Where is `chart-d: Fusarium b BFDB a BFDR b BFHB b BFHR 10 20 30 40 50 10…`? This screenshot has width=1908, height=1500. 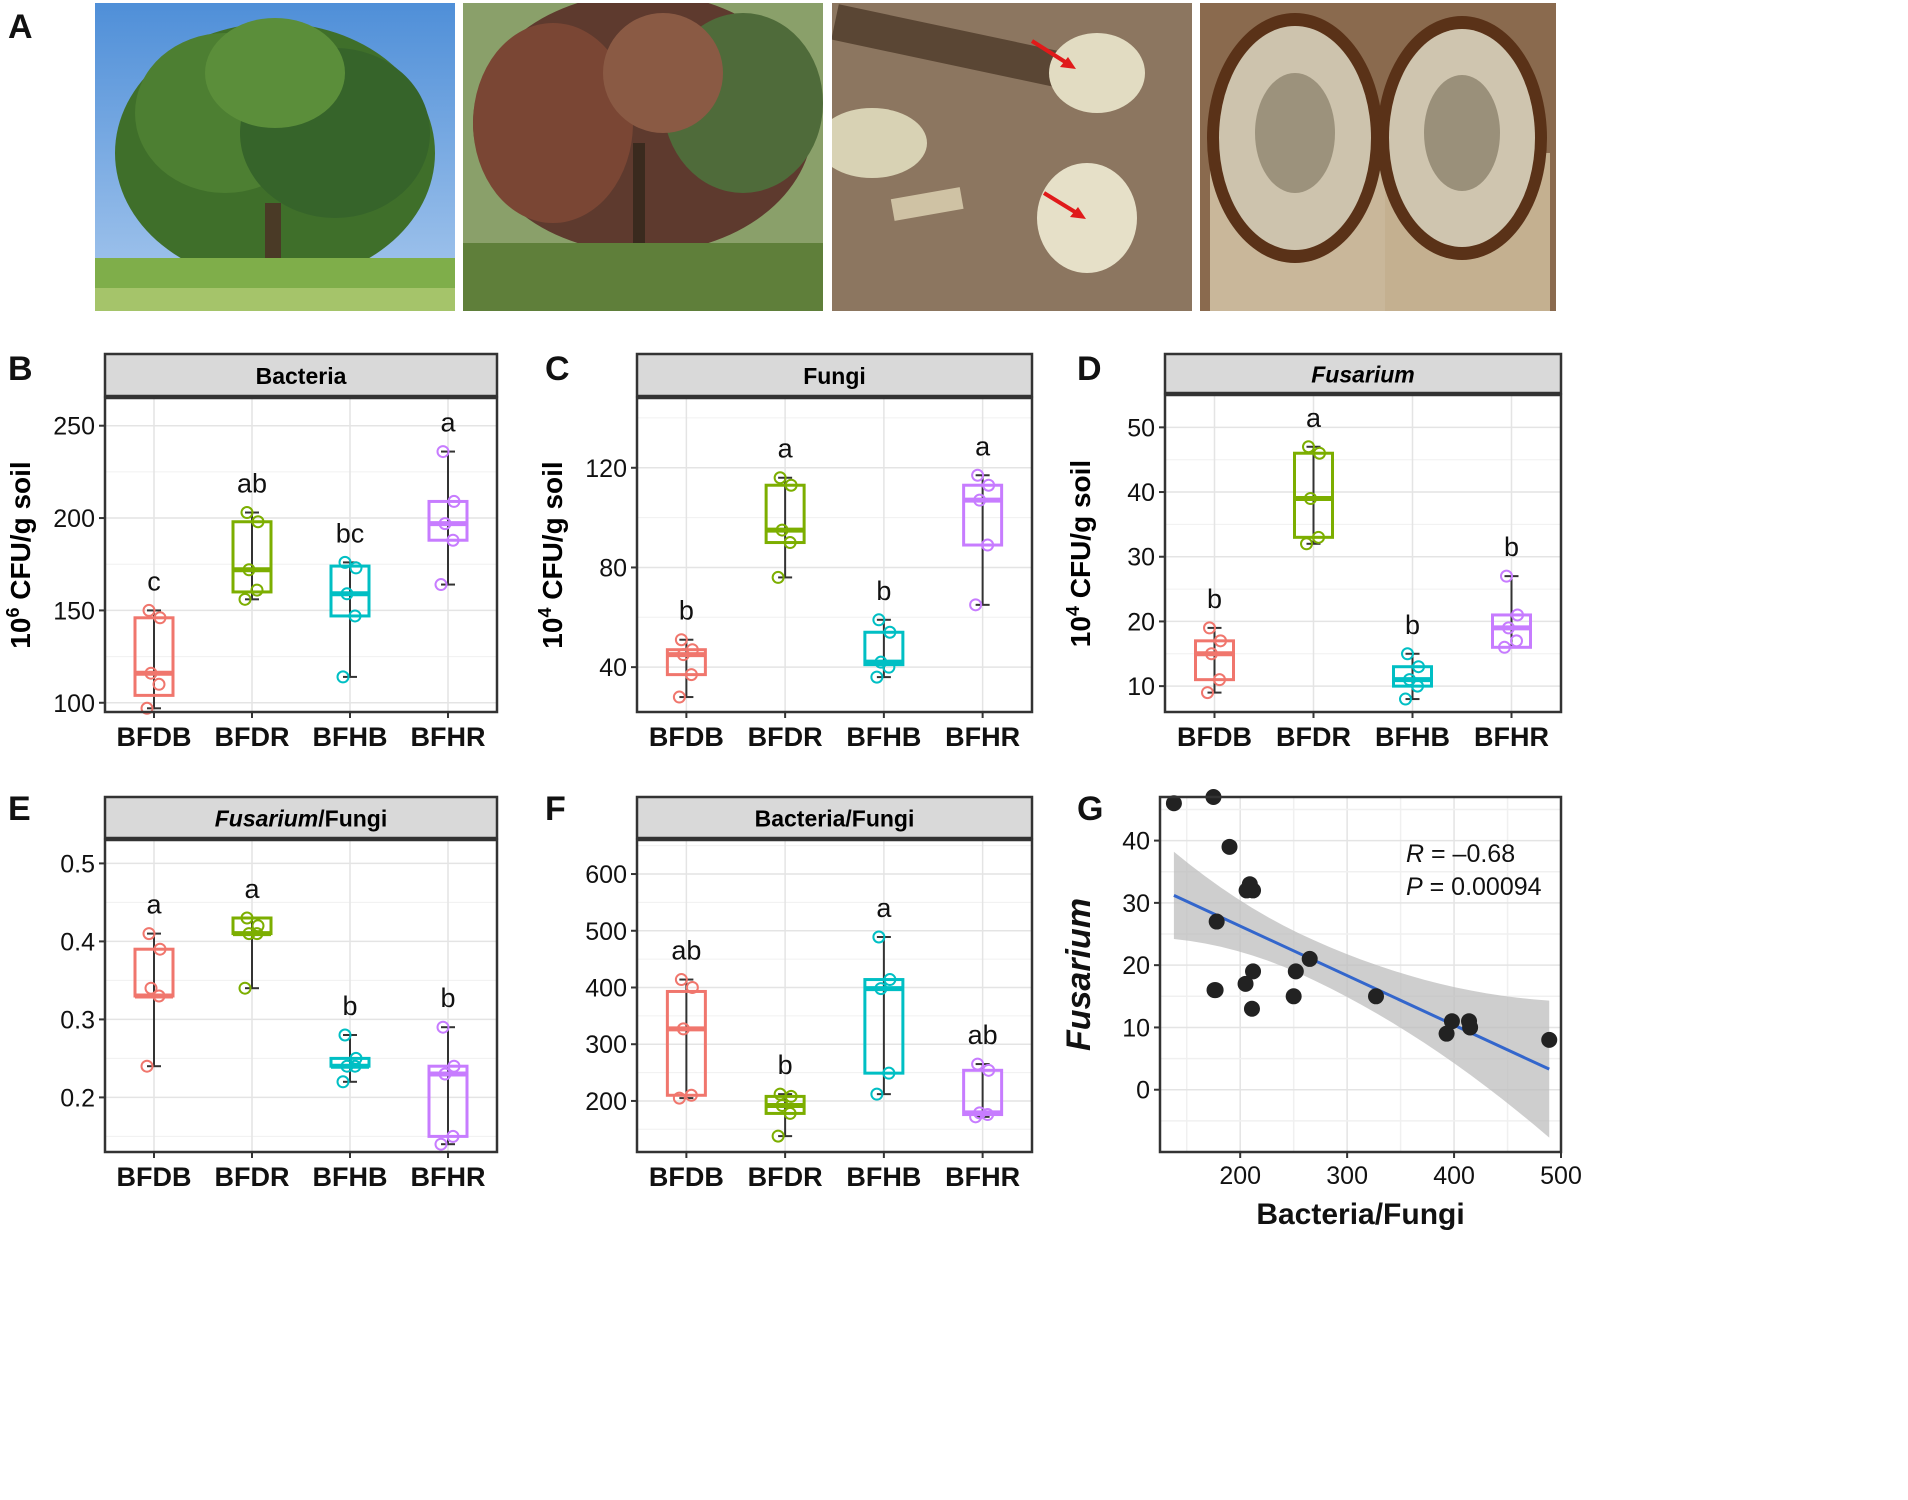
chart-d: Fusarium b BFDB a BFDR b BFHB b BFHR 10 20 30 40 50 10… is located at coordinates (1313, 552).